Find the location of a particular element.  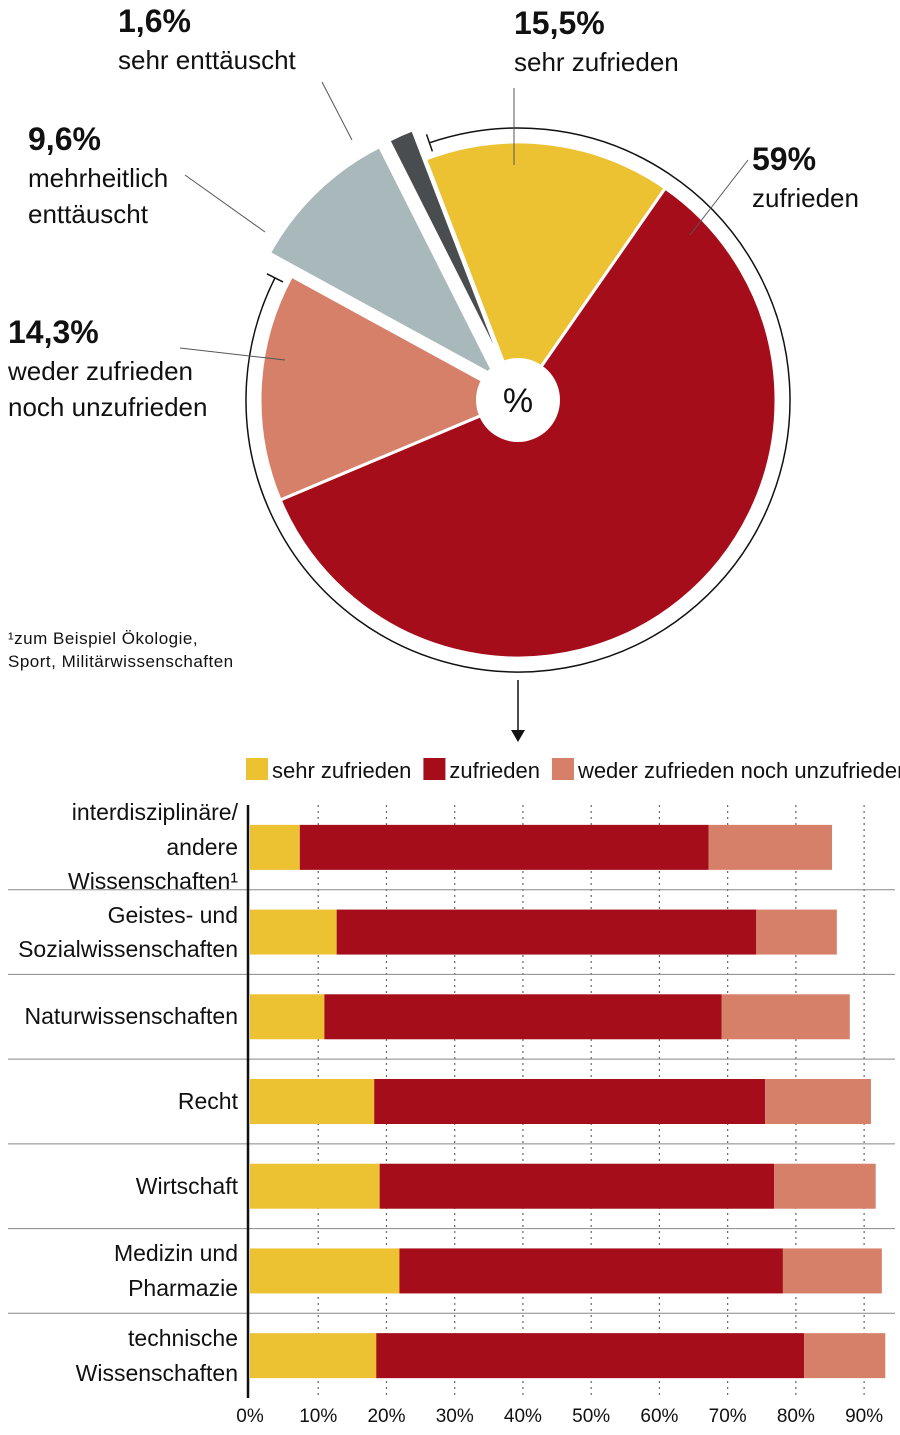

pie-value-label: 15,5% is located at coordinates (559, 23).